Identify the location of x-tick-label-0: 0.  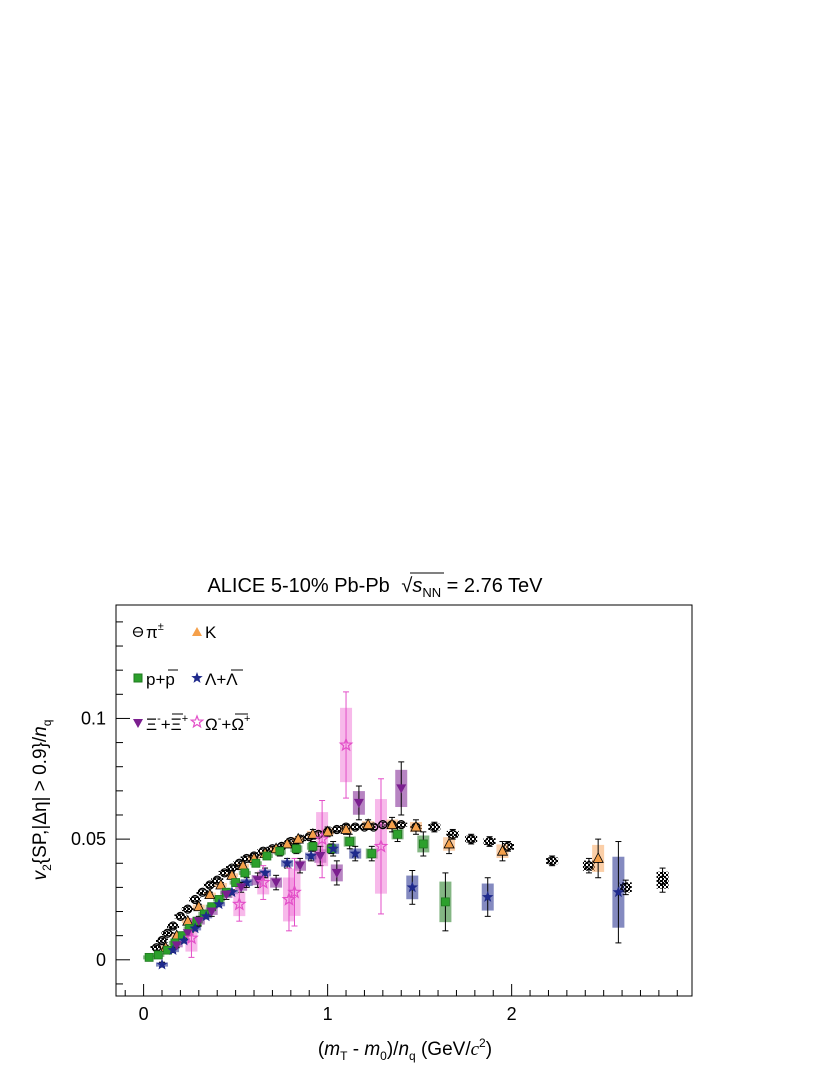
(144, 1014).